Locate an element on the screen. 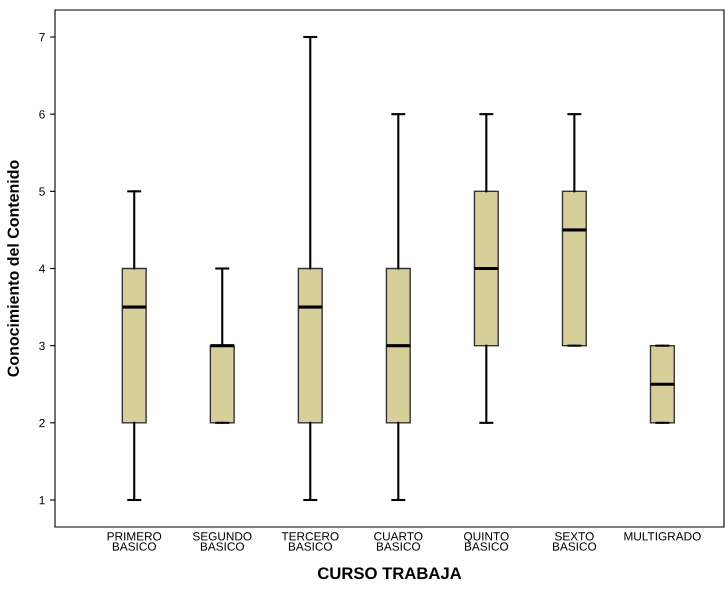 This screenshot has height=592, width=725. x-tick-label: TERCERO BASICO is located at coordinates (310, 541).